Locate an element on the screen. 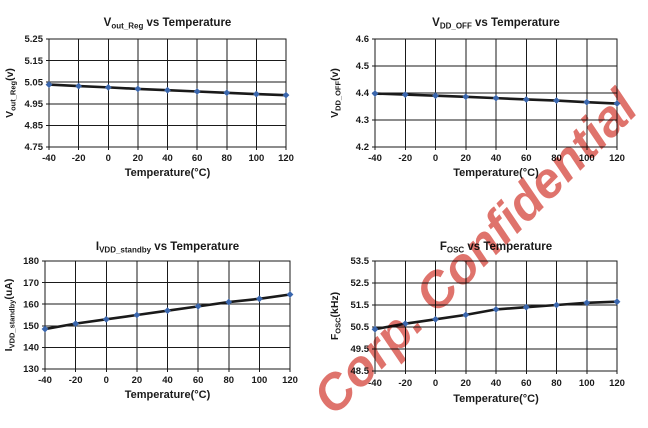 The height and width of the screenshot is (428, 648). y-tick-label: 4.3 is located at coordinates (362, 120).